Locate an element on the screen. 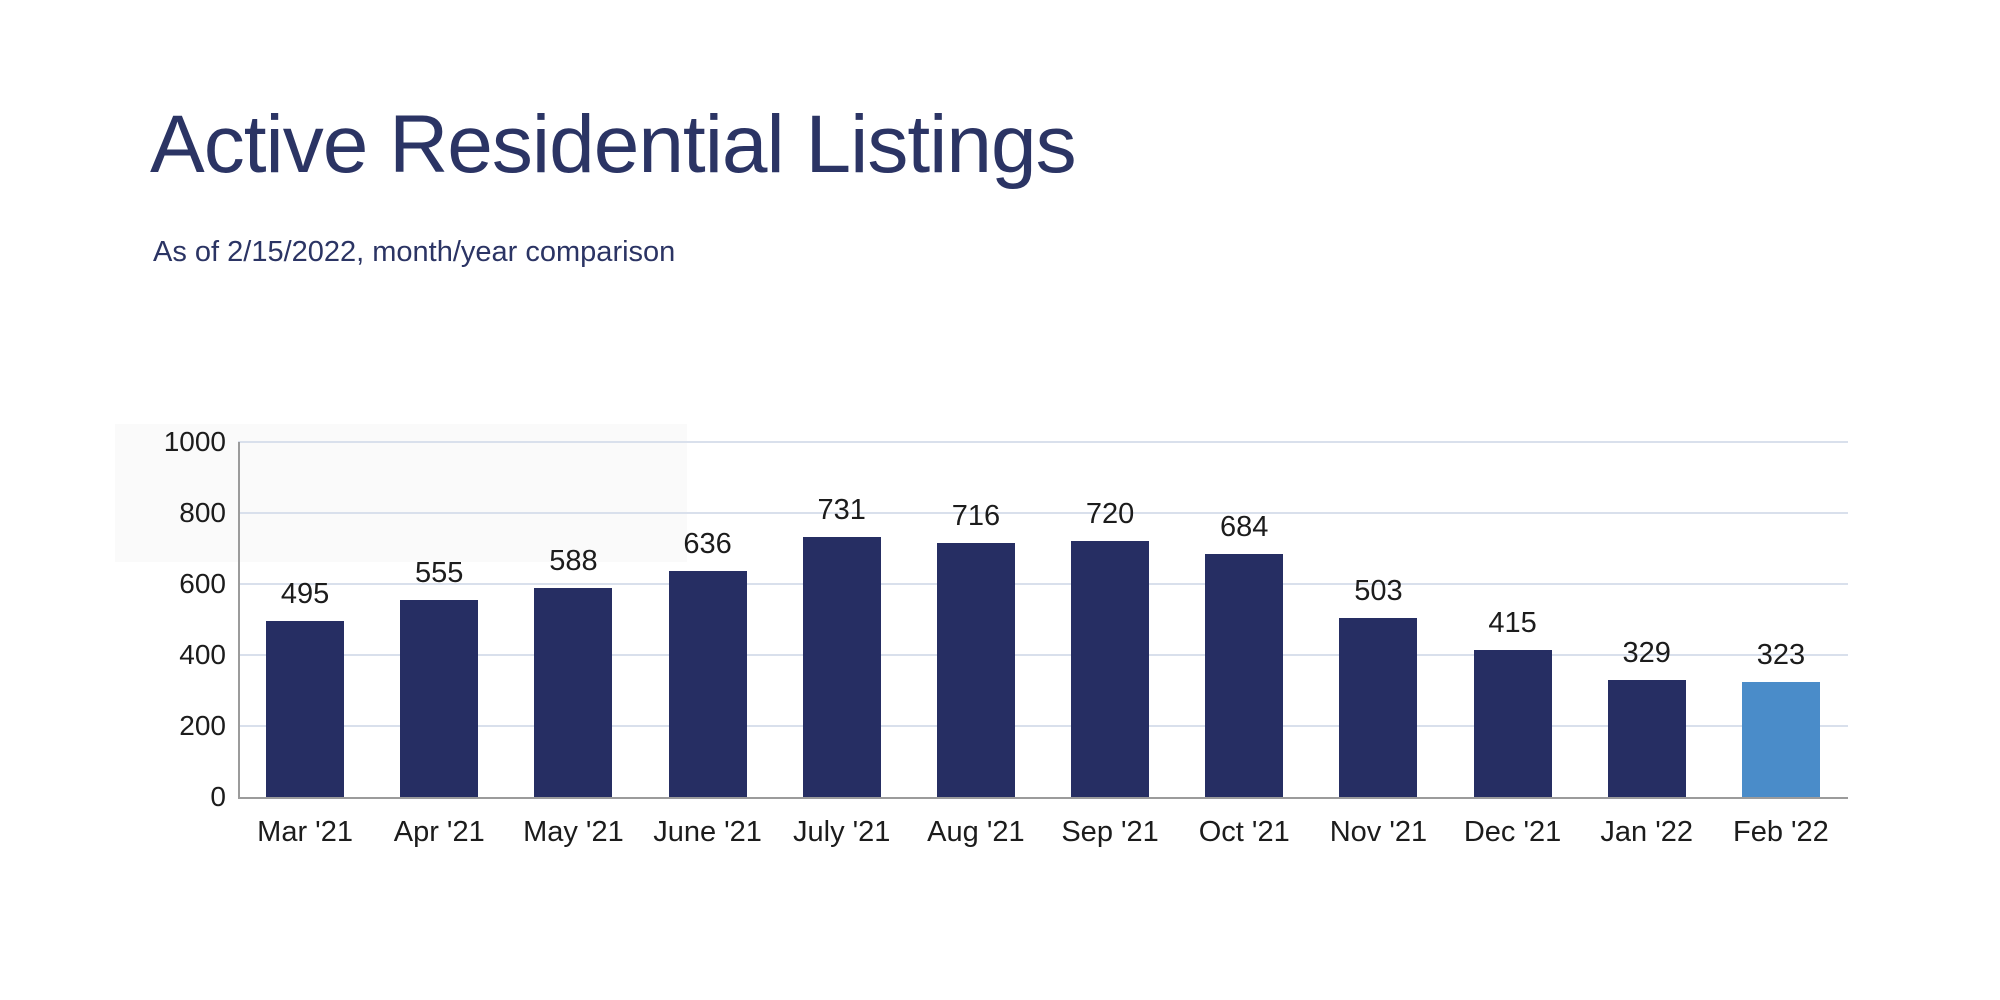 The width and height of the screenshot is (2000, 1000). x-axis-tick-label: Oct '21 is located at coordinates (1244, 832).